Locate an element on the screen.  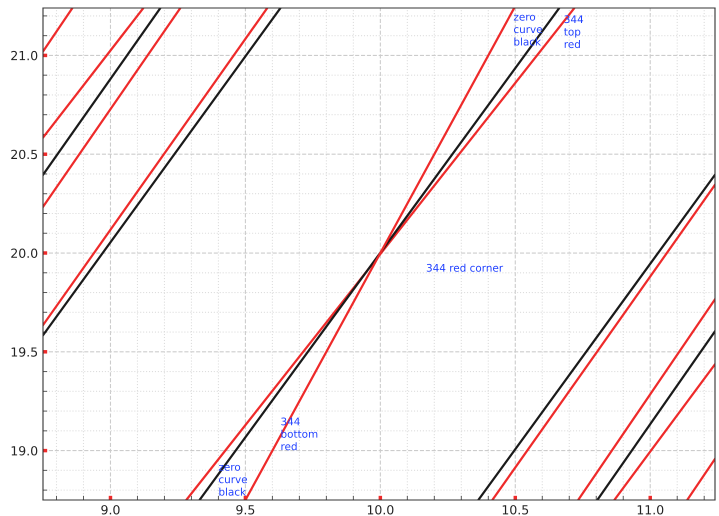
x-tick-label: 9.0 is located at coordinates (110, 510).